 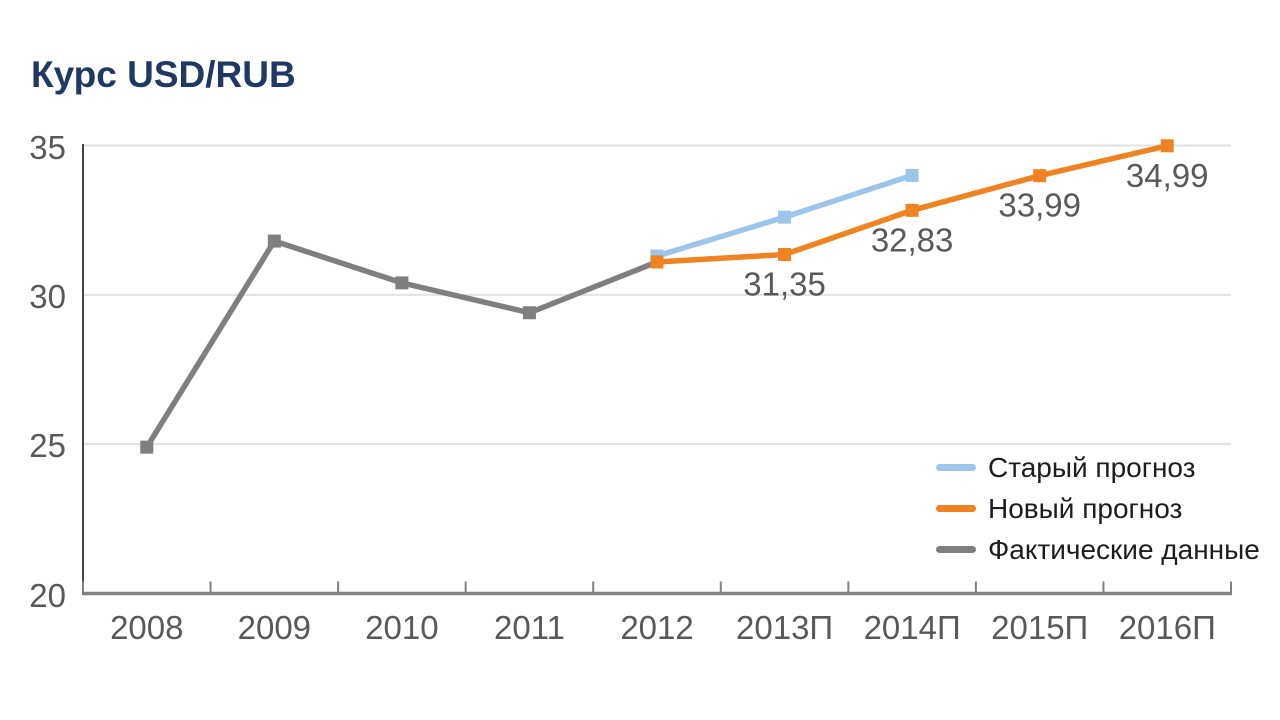 What do you see at coordinates (784, 284) in the screenshot?
I see `data-label-2013П: 31,35` at bounding box center [784, 284].